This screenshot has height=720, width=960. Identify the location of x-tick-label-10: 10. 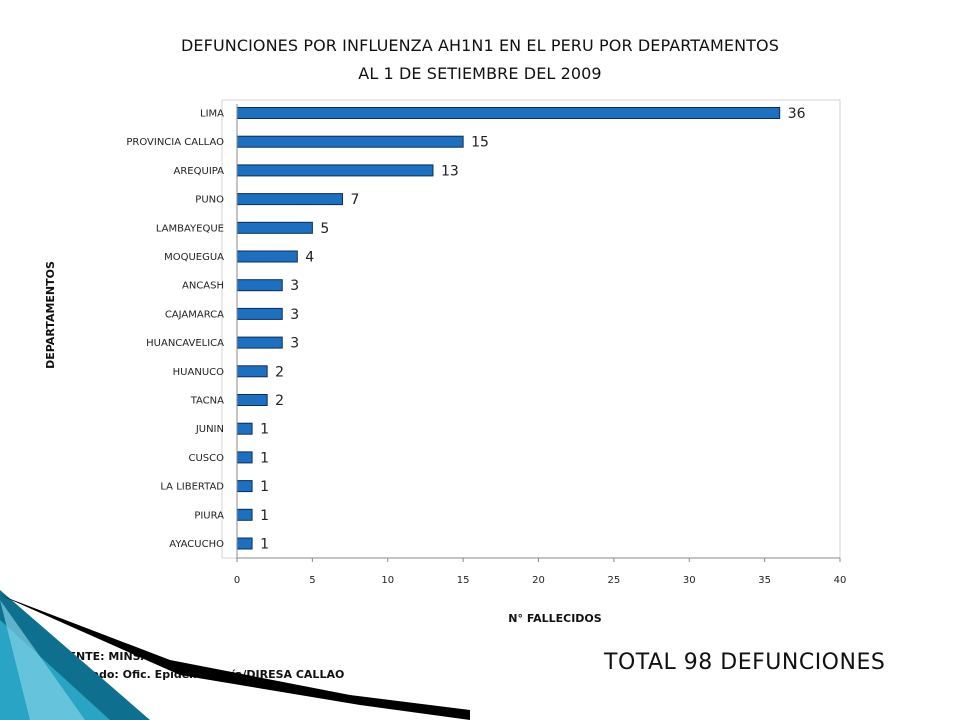
(387, 580).